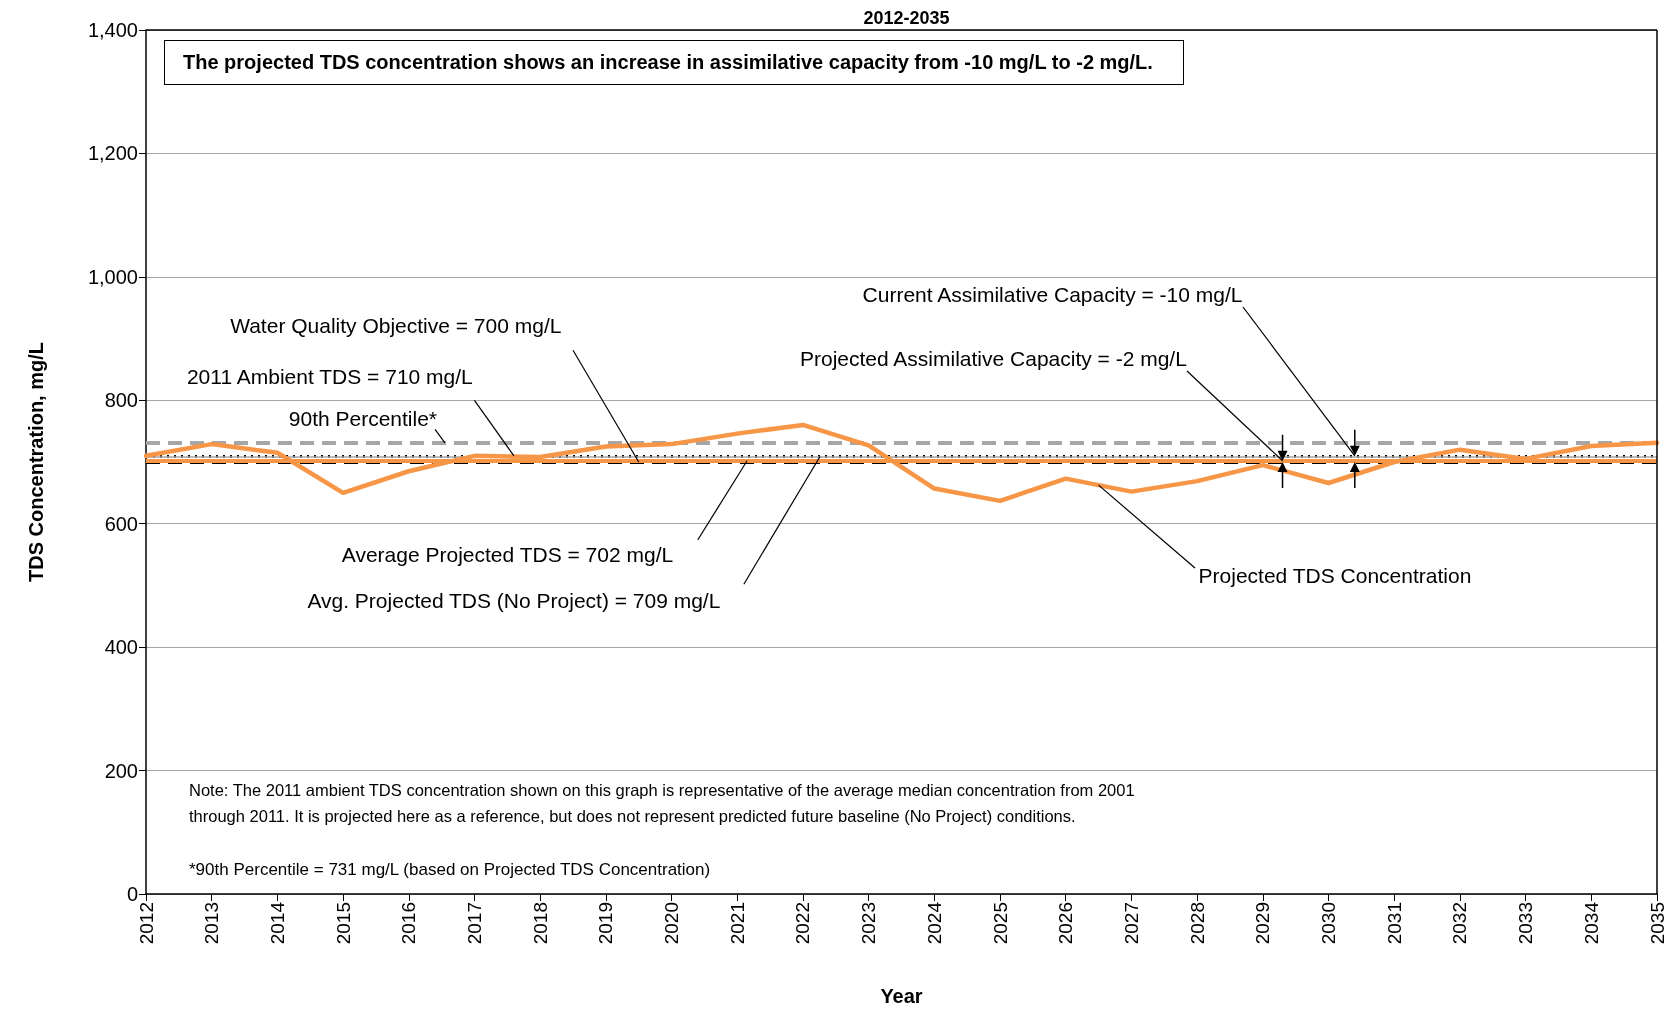 This screenshot has width=1680, height=1016. I want to click on ref-line-label: Average Projected TDS = 702 mg/L, so click(507, 554).